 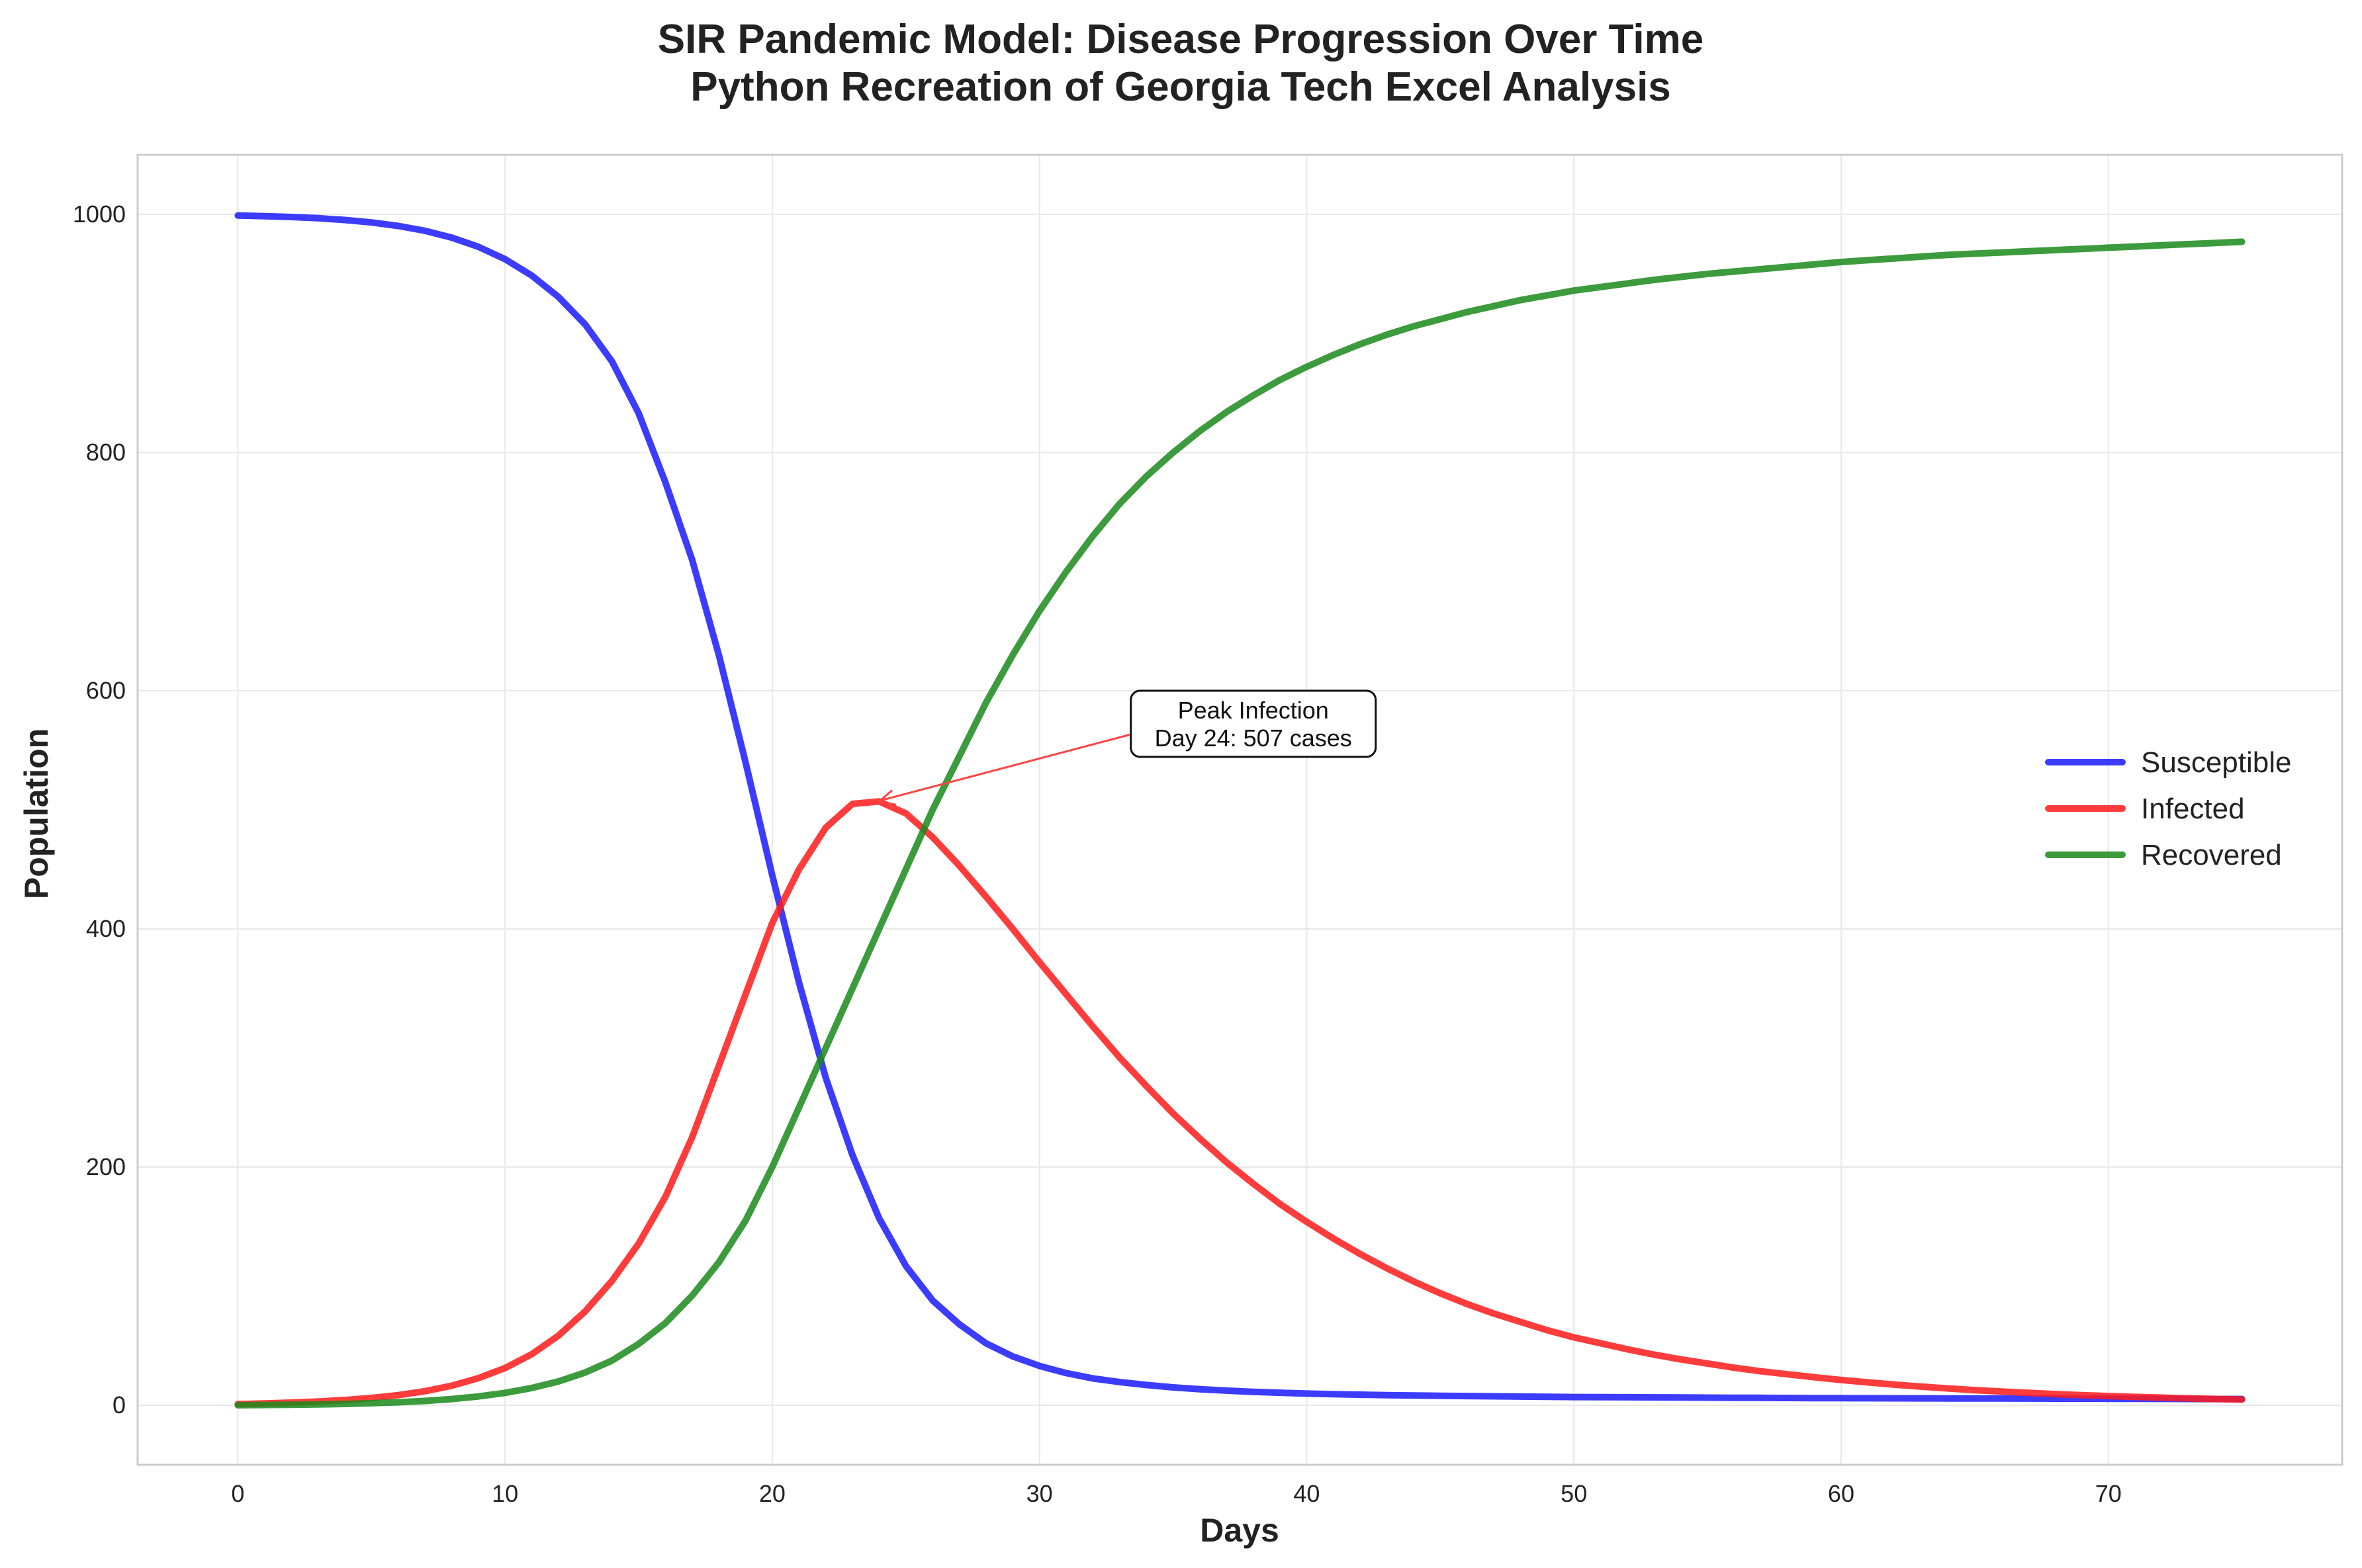 What do you see at coordinates (1007, 767) in the screenshot?
I see `annotation-arrow` at bounding box center [1007, 767].